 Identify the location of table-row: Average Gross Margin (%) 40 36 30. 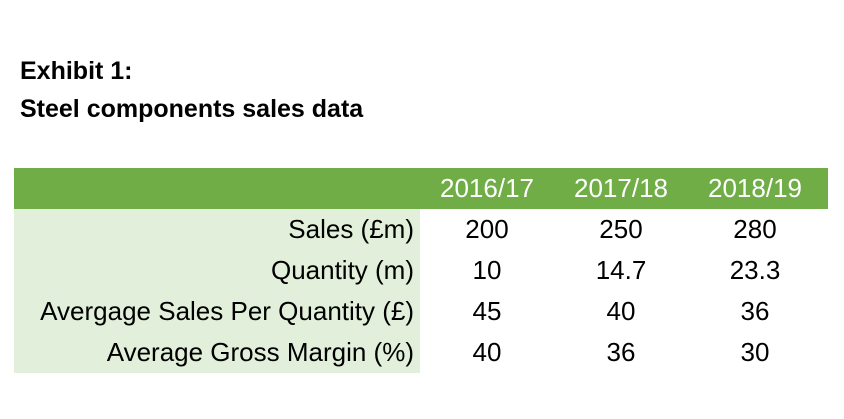
(421, 352).